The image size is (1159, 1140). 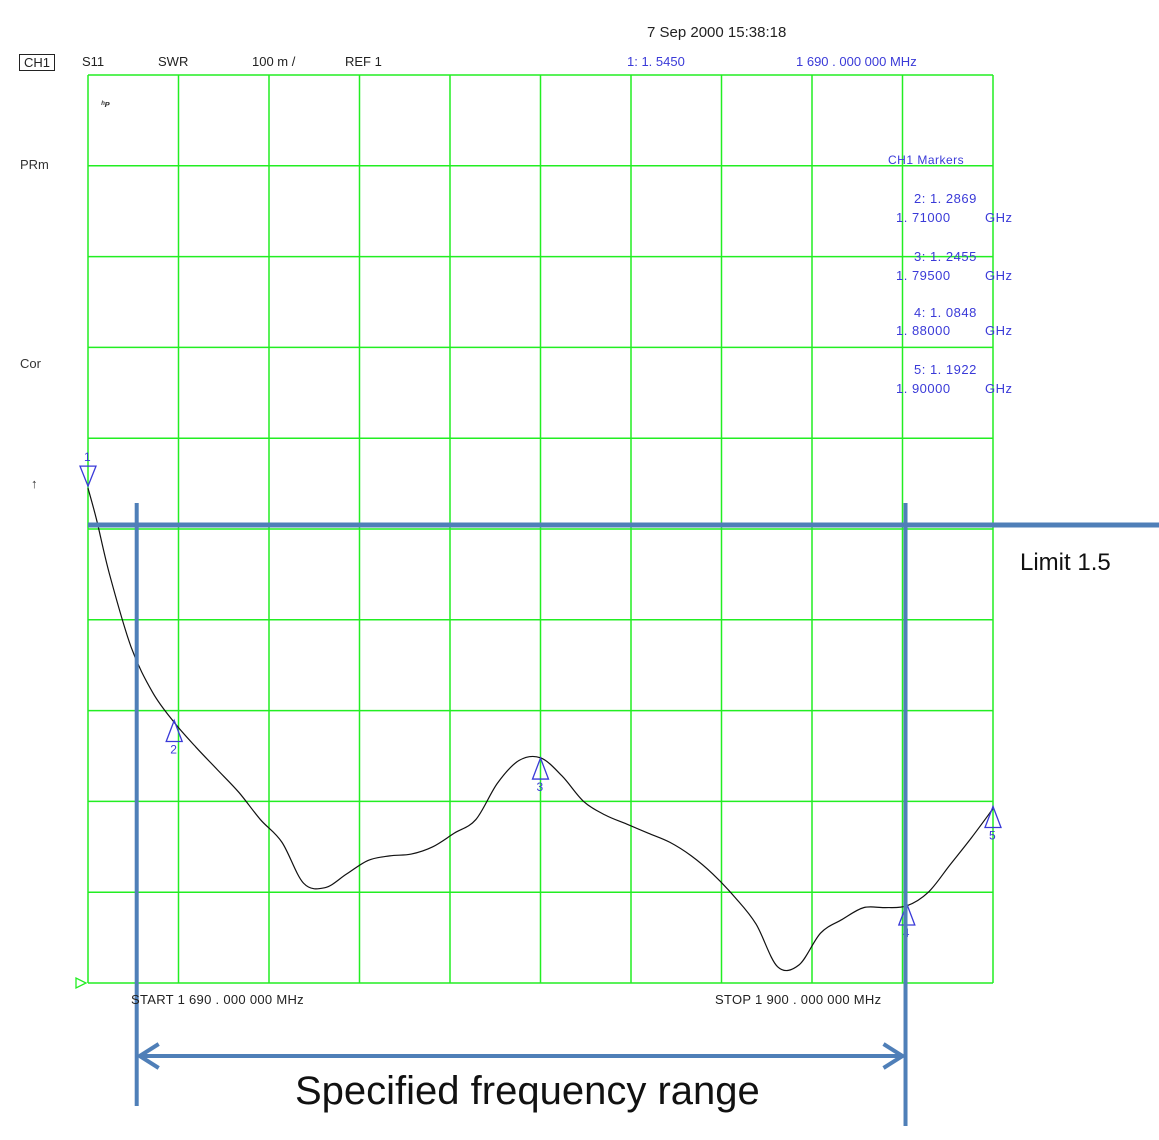 What do you see at coordinates (173, 61) in the screenshot?
I see `format-label: SWR` at bounding box center [173, 61].